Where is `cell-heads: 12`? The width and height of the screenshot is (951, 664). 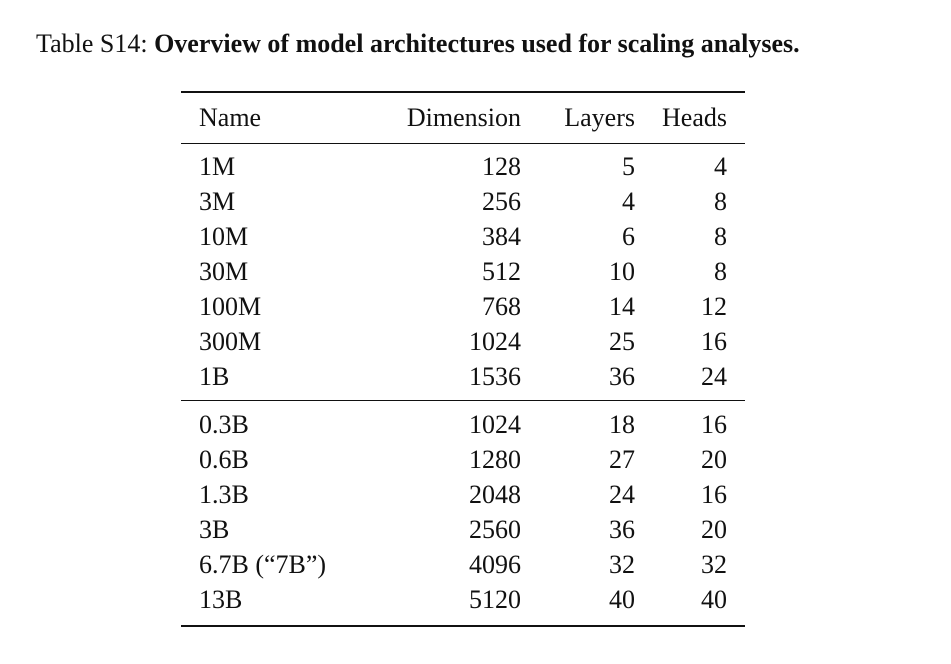
cell-heads: 12 is located at coordinates (714, 306).